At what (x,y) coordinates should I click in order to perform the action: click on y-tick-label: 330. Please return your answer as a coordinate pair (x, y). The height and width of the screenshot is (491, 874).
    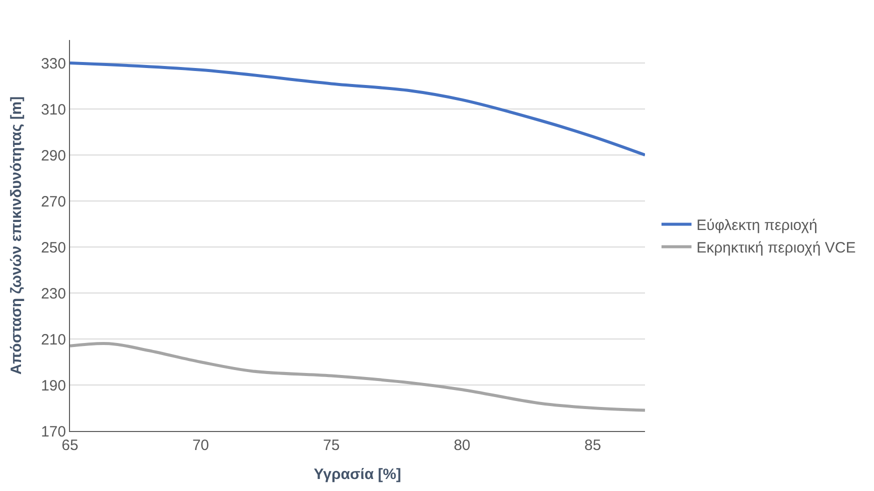
    Looking at the image, I should click on (53, 63).